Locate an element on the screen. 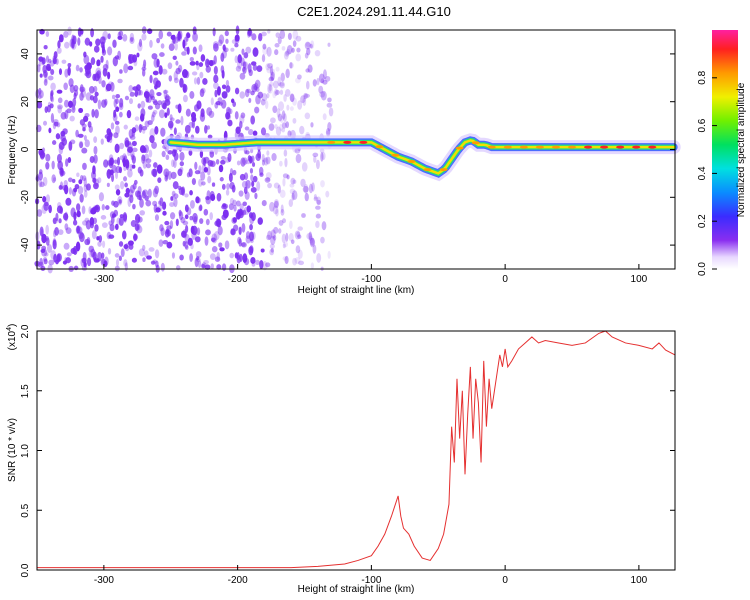 This screenshot has height=600, width=750. colorbar-tick-label: 0.8 is located at coordinates (702, 77).